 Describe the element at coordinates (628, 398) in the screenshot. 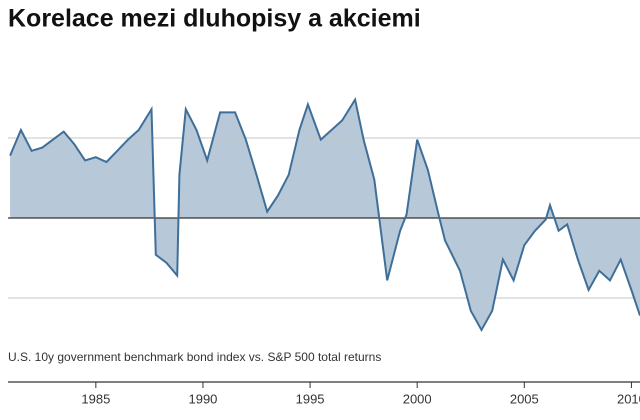

I see `x-tick-label: 2010` at that location.